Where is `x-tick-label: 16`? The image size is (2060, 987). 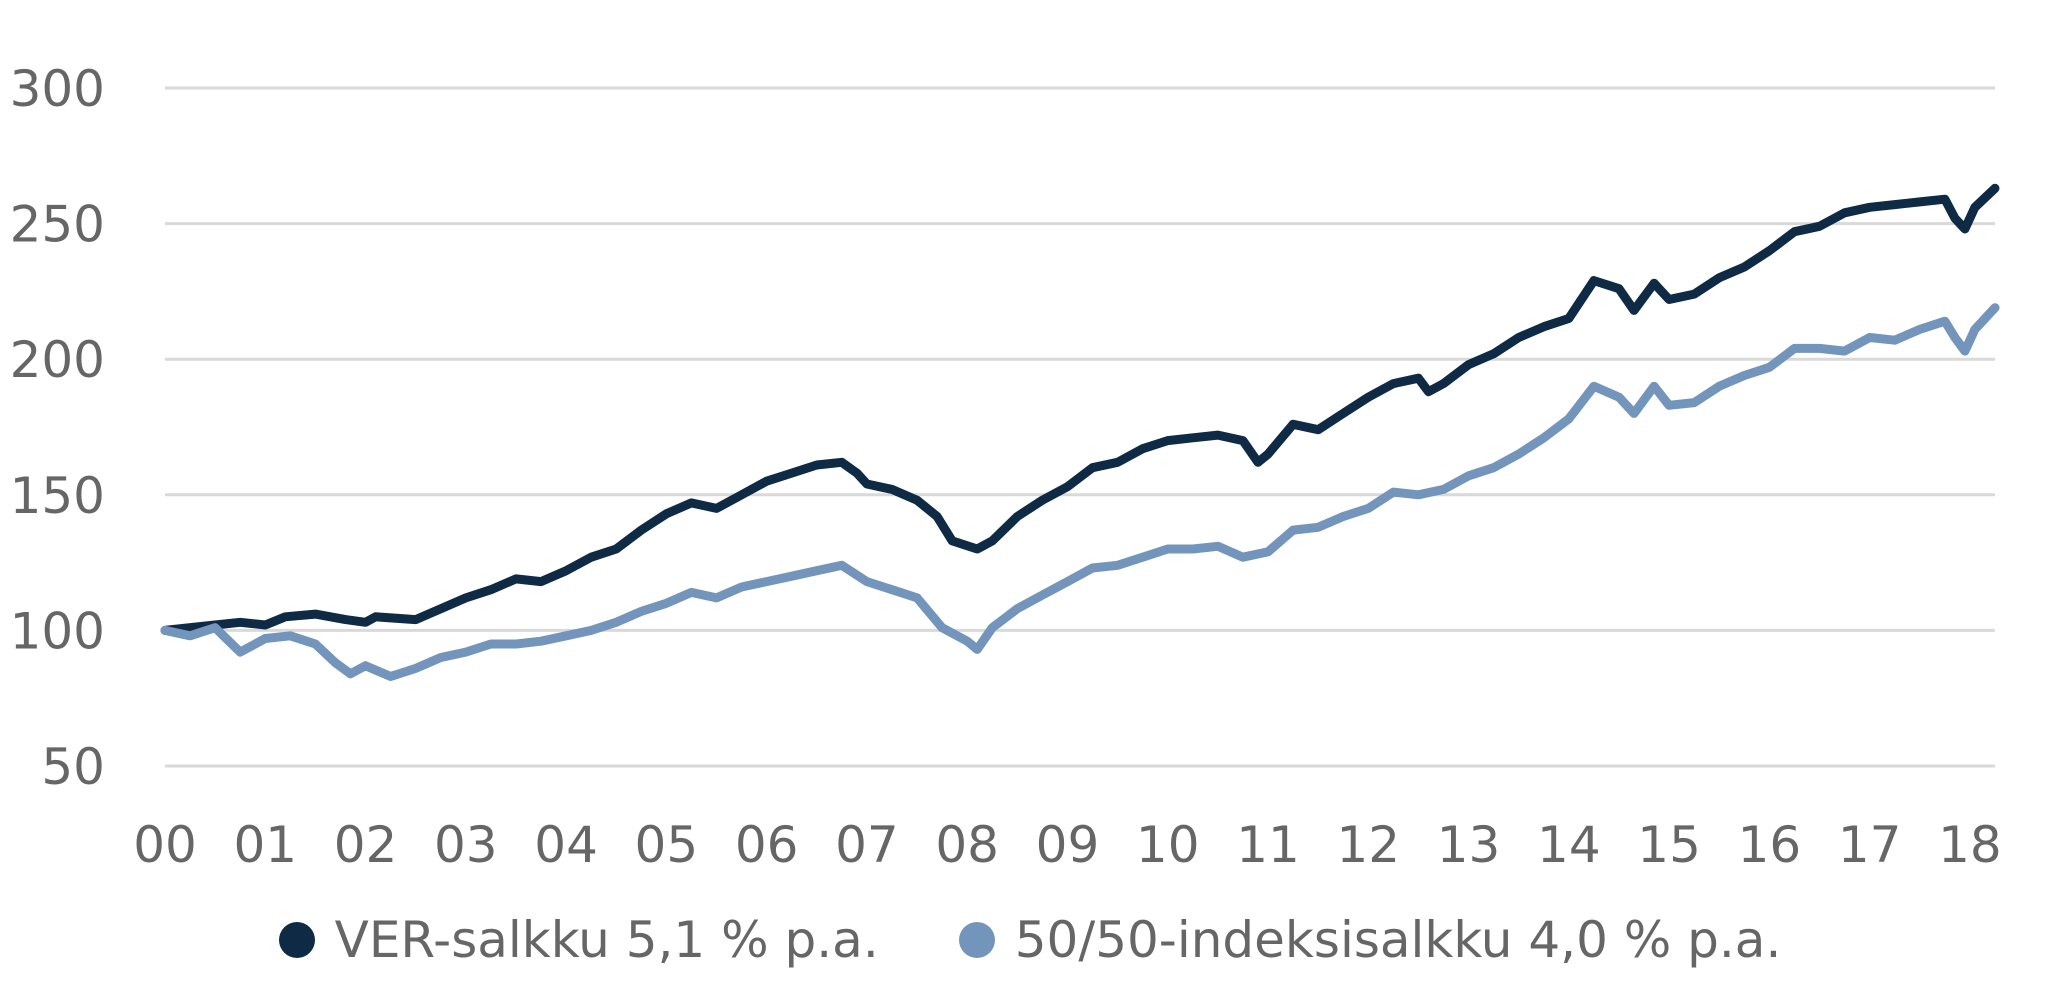 x-tick-label: 16 is located at coordinates (1770, 845).